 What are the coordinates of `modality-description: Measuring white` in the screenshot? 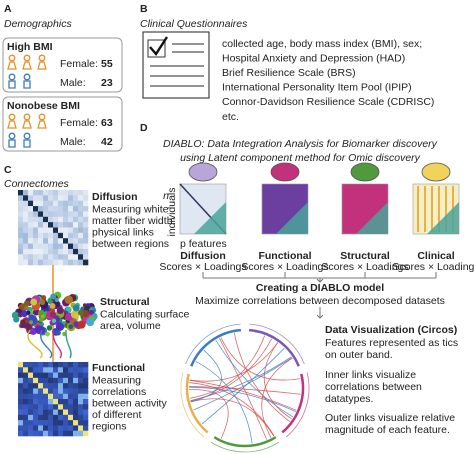 It's located at (130, 209).